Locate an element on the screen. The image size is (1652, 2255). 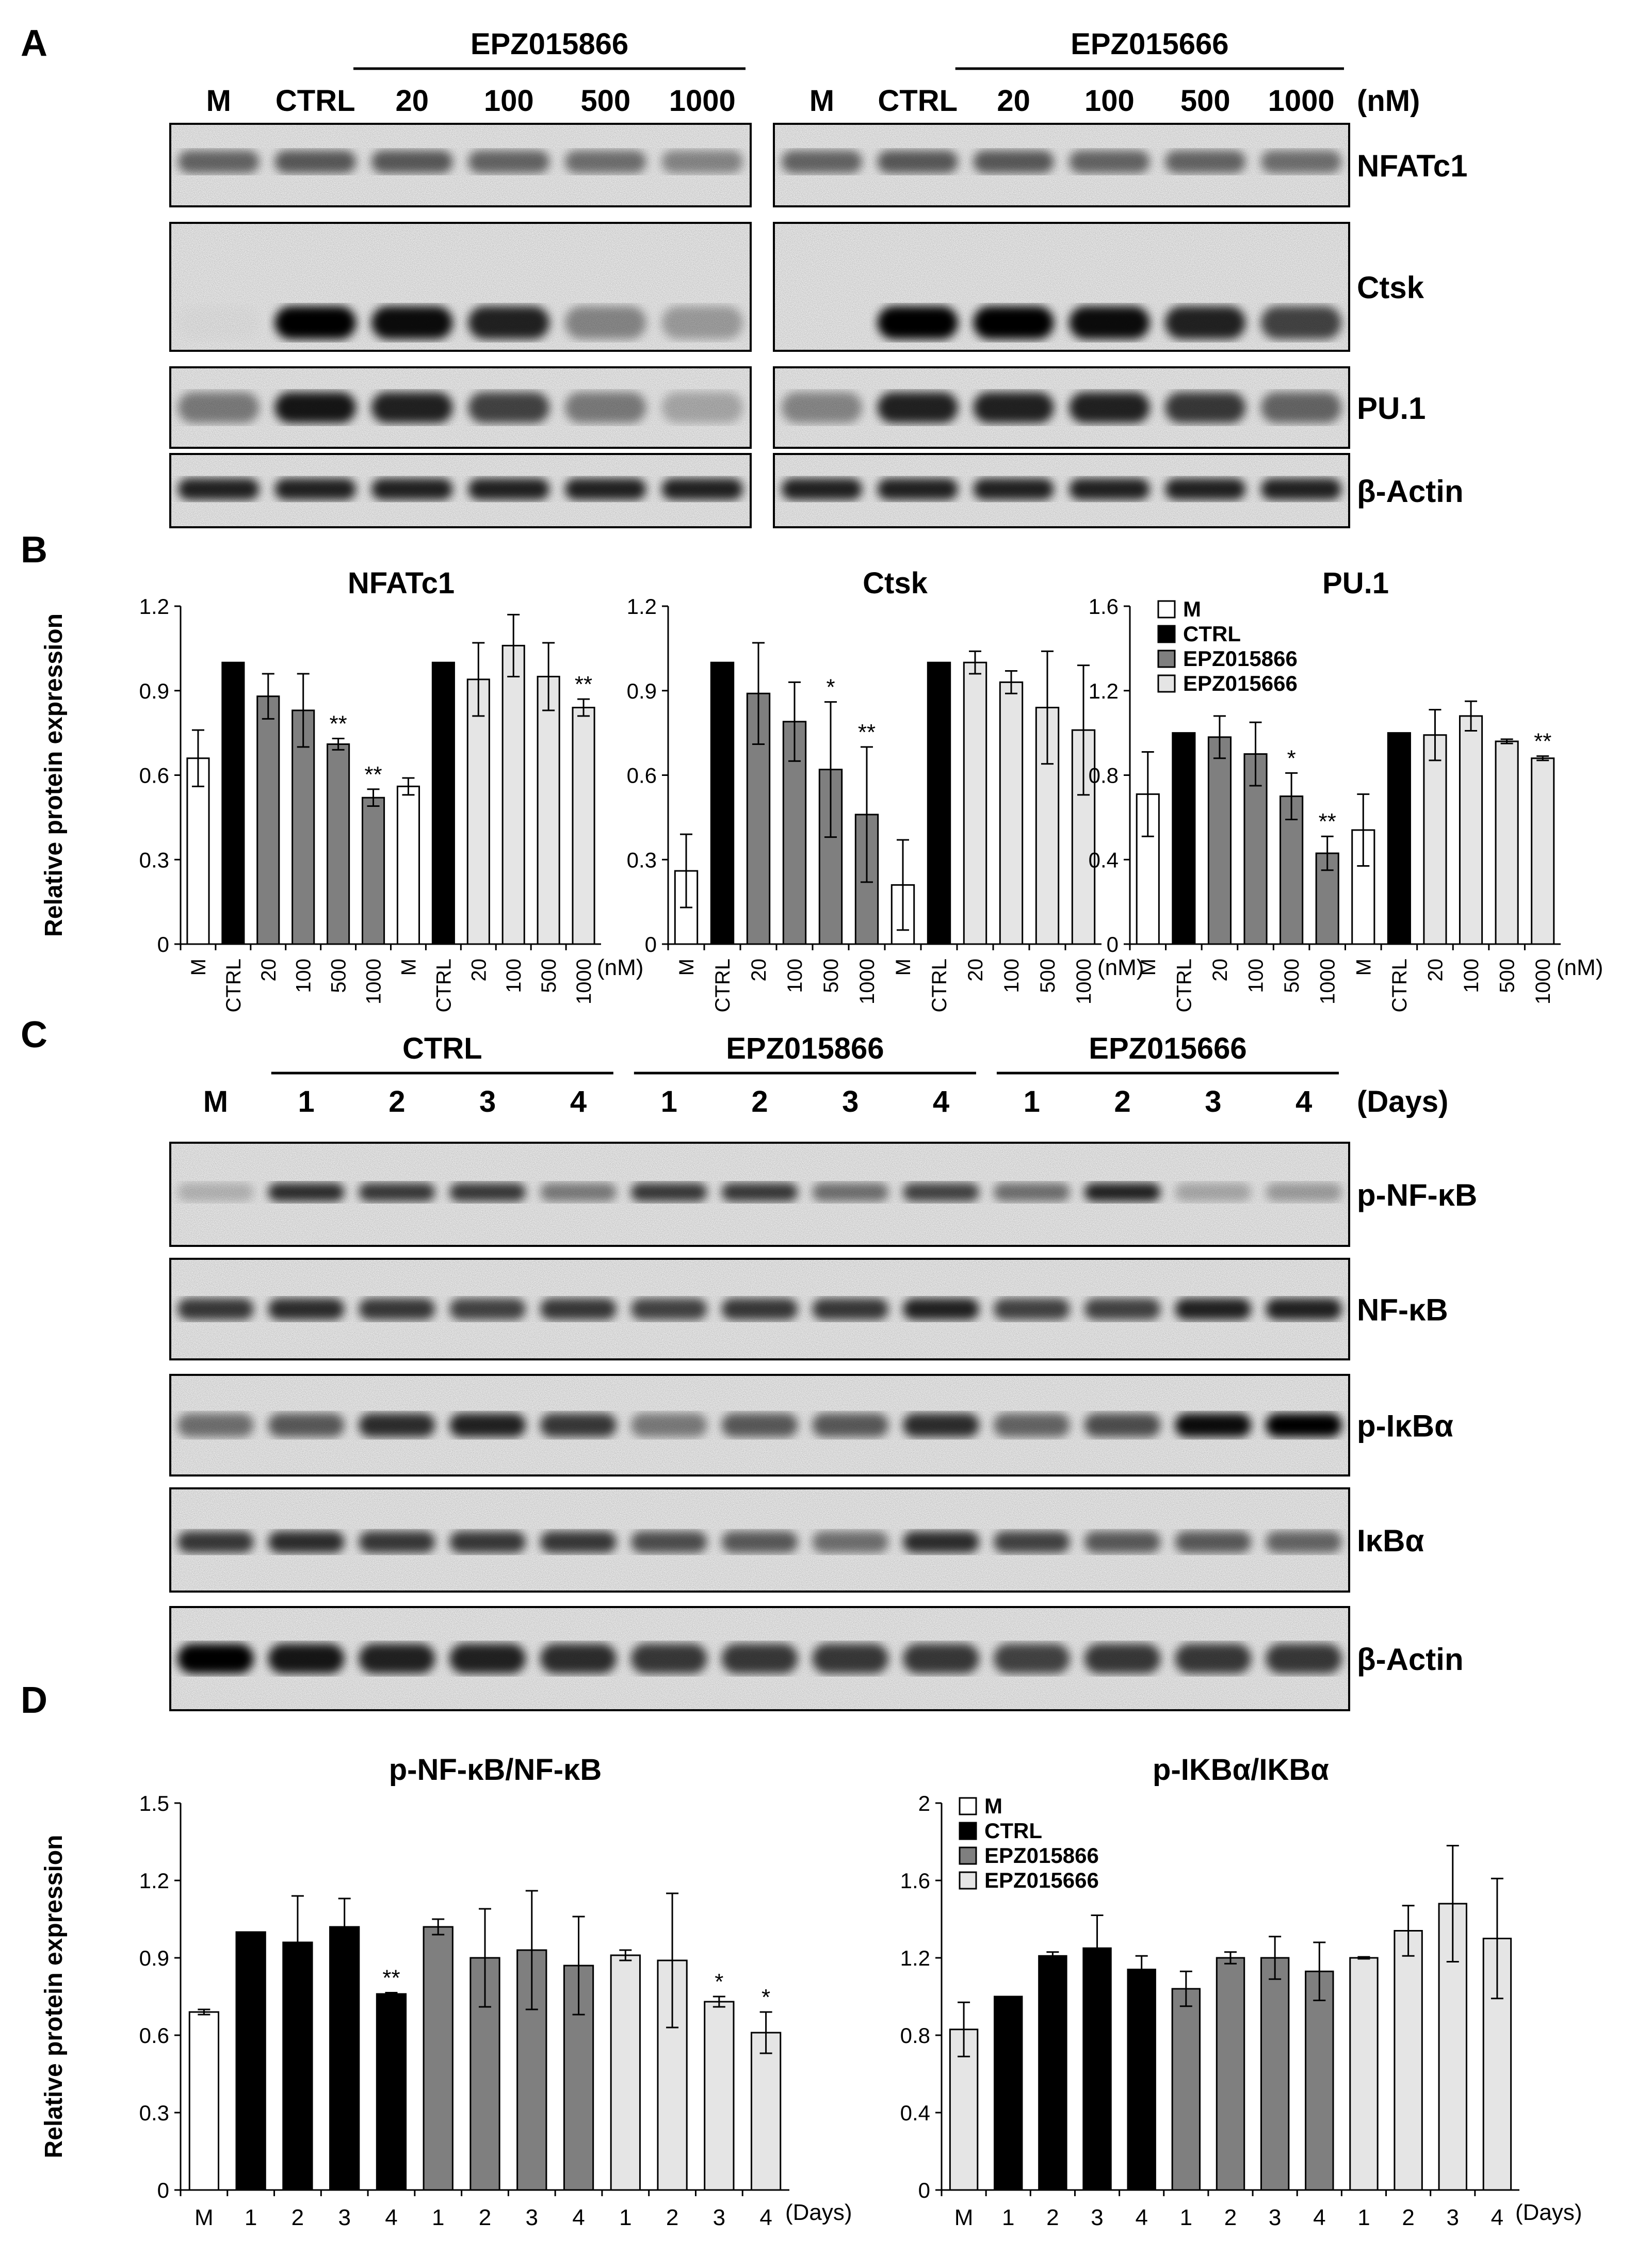
legend-label: EPZ015666 is located at coordinates (1240, 683).